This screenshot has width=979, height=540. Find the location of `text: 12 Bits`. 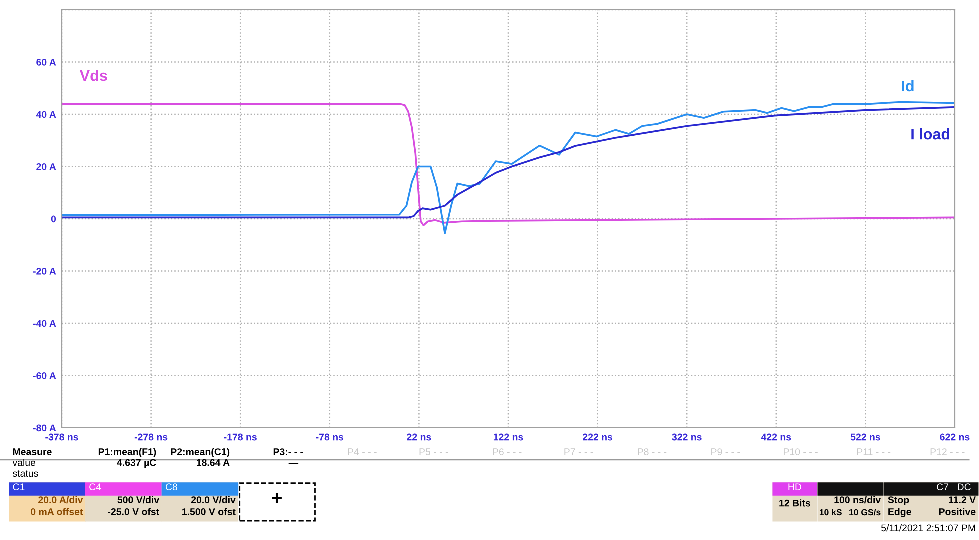

text: 12 Bits is located at coordinates (795, 503).